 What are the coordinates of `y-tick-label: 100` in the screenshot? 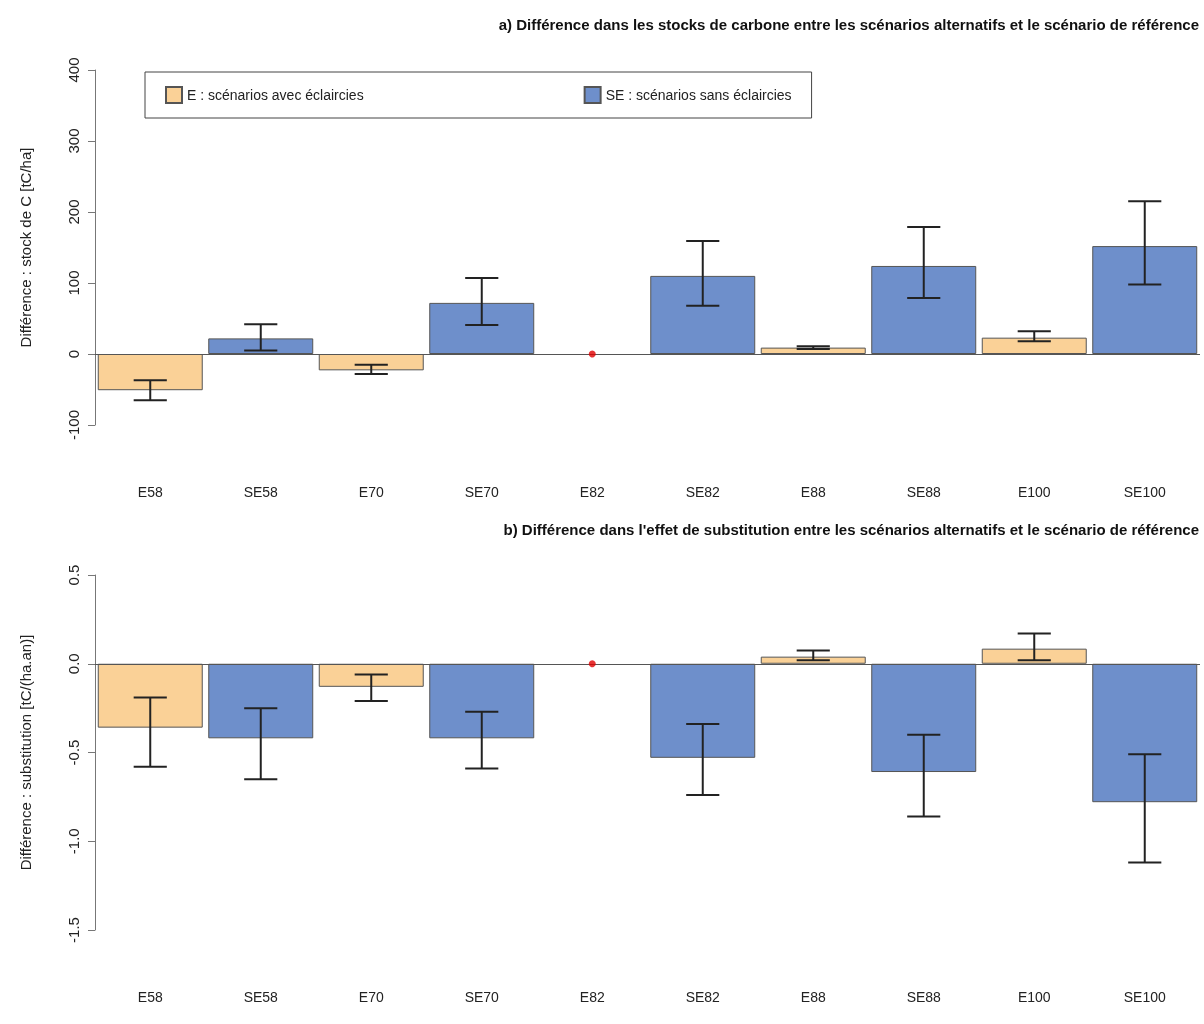 It's located at (73, 283).